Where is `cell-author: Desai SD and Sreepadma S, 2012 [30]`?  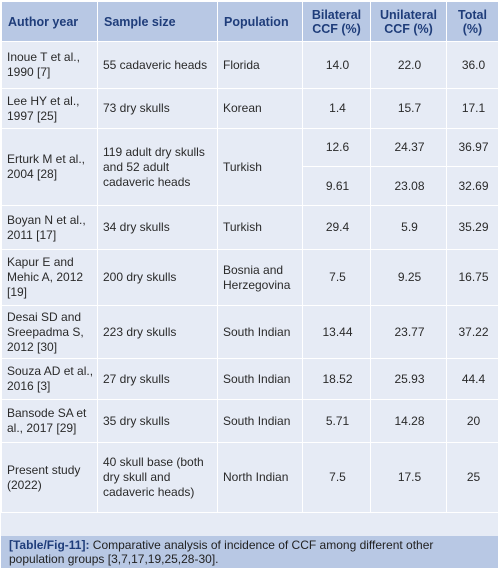
cell-author: Desai SD and Sreepadma S, 2012 [30] is located at coordinates (49, 332).